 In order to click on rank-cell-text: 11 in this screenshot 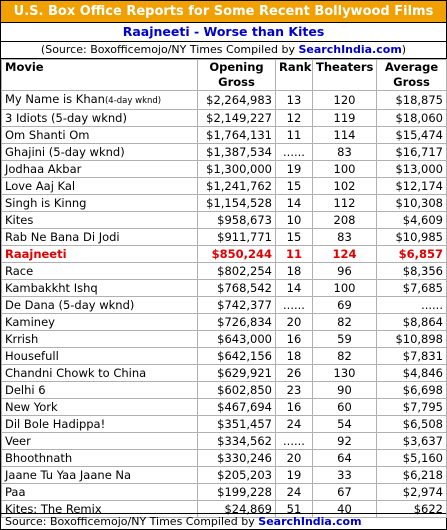, I will do `click(293, 254)`.